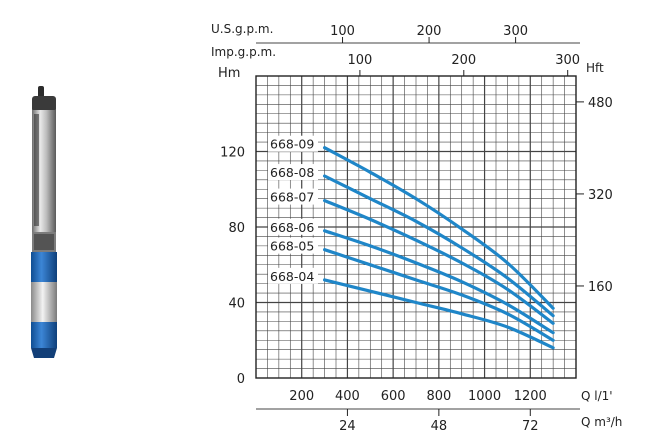  Describe the element at coordinates (515, 31) in the screenshot. I see `us-gpm-tick-label: 300` at that location.